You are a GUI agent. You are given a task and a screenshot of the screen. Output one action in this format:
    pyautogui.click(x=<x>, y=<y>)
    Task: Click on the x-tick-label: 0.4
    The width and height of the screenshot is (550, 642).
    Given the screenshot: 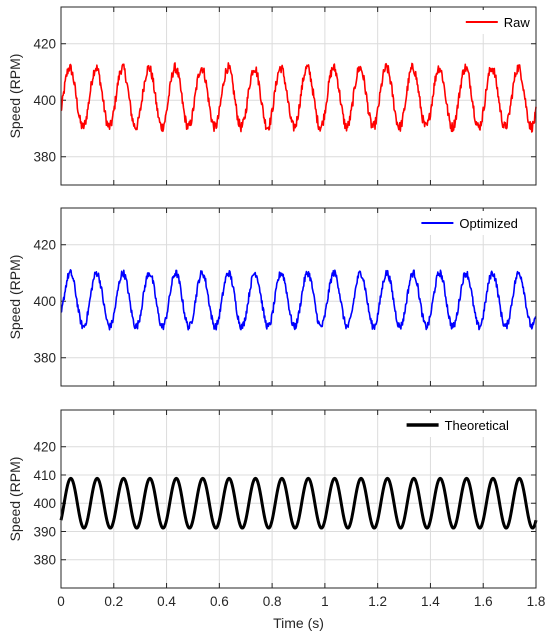 What is the action you would take?
    pyautogui.click(x=166, y=601)
    